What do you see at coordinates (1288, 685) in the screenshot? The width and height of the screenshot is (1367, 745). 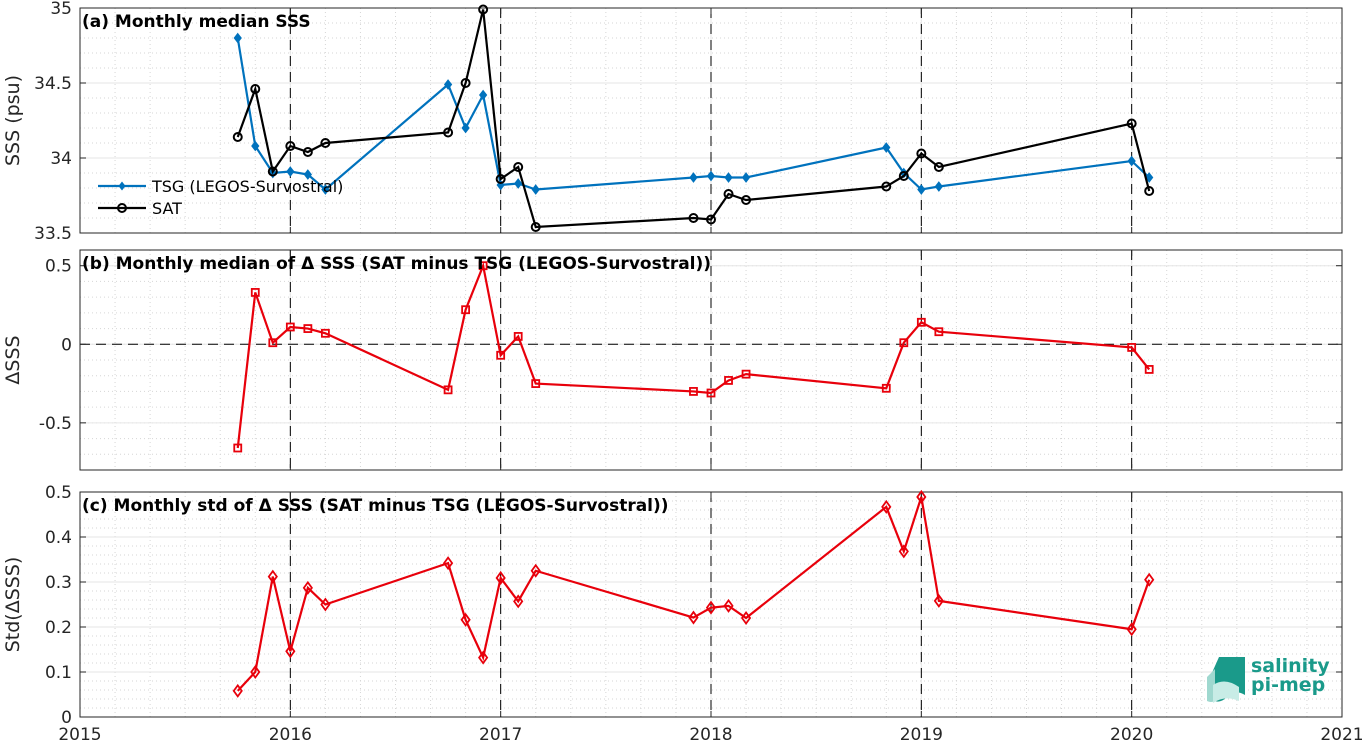 I see `logo-line-2: pi-mep` at bounding box center [1288, 685].